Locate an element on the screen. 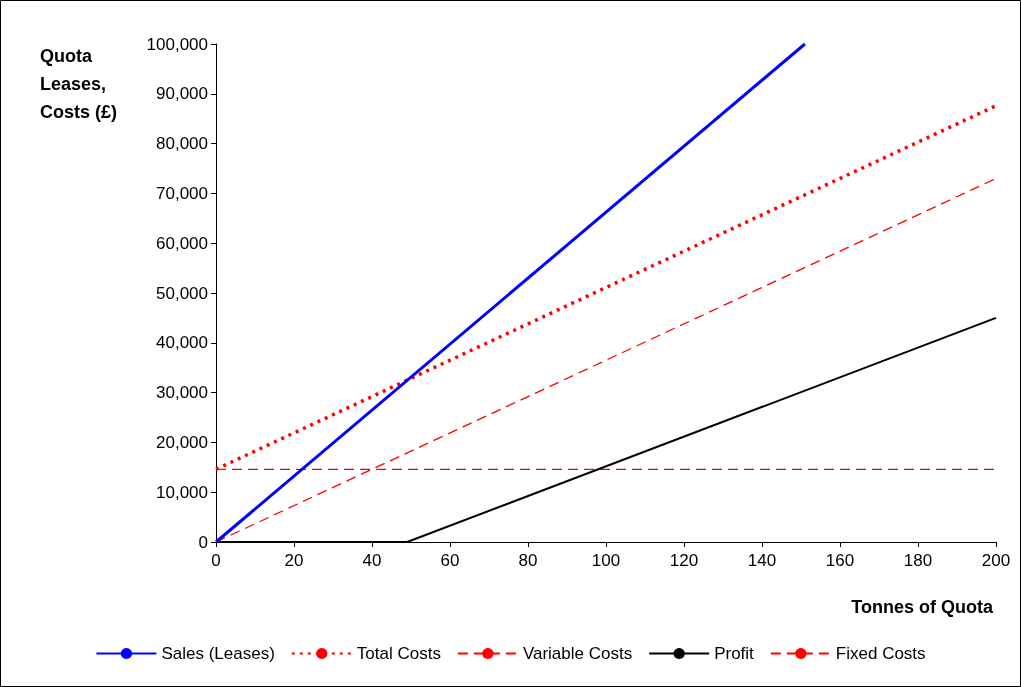  legend-label: Sales (Leases) is located at coordinates (218, 653).